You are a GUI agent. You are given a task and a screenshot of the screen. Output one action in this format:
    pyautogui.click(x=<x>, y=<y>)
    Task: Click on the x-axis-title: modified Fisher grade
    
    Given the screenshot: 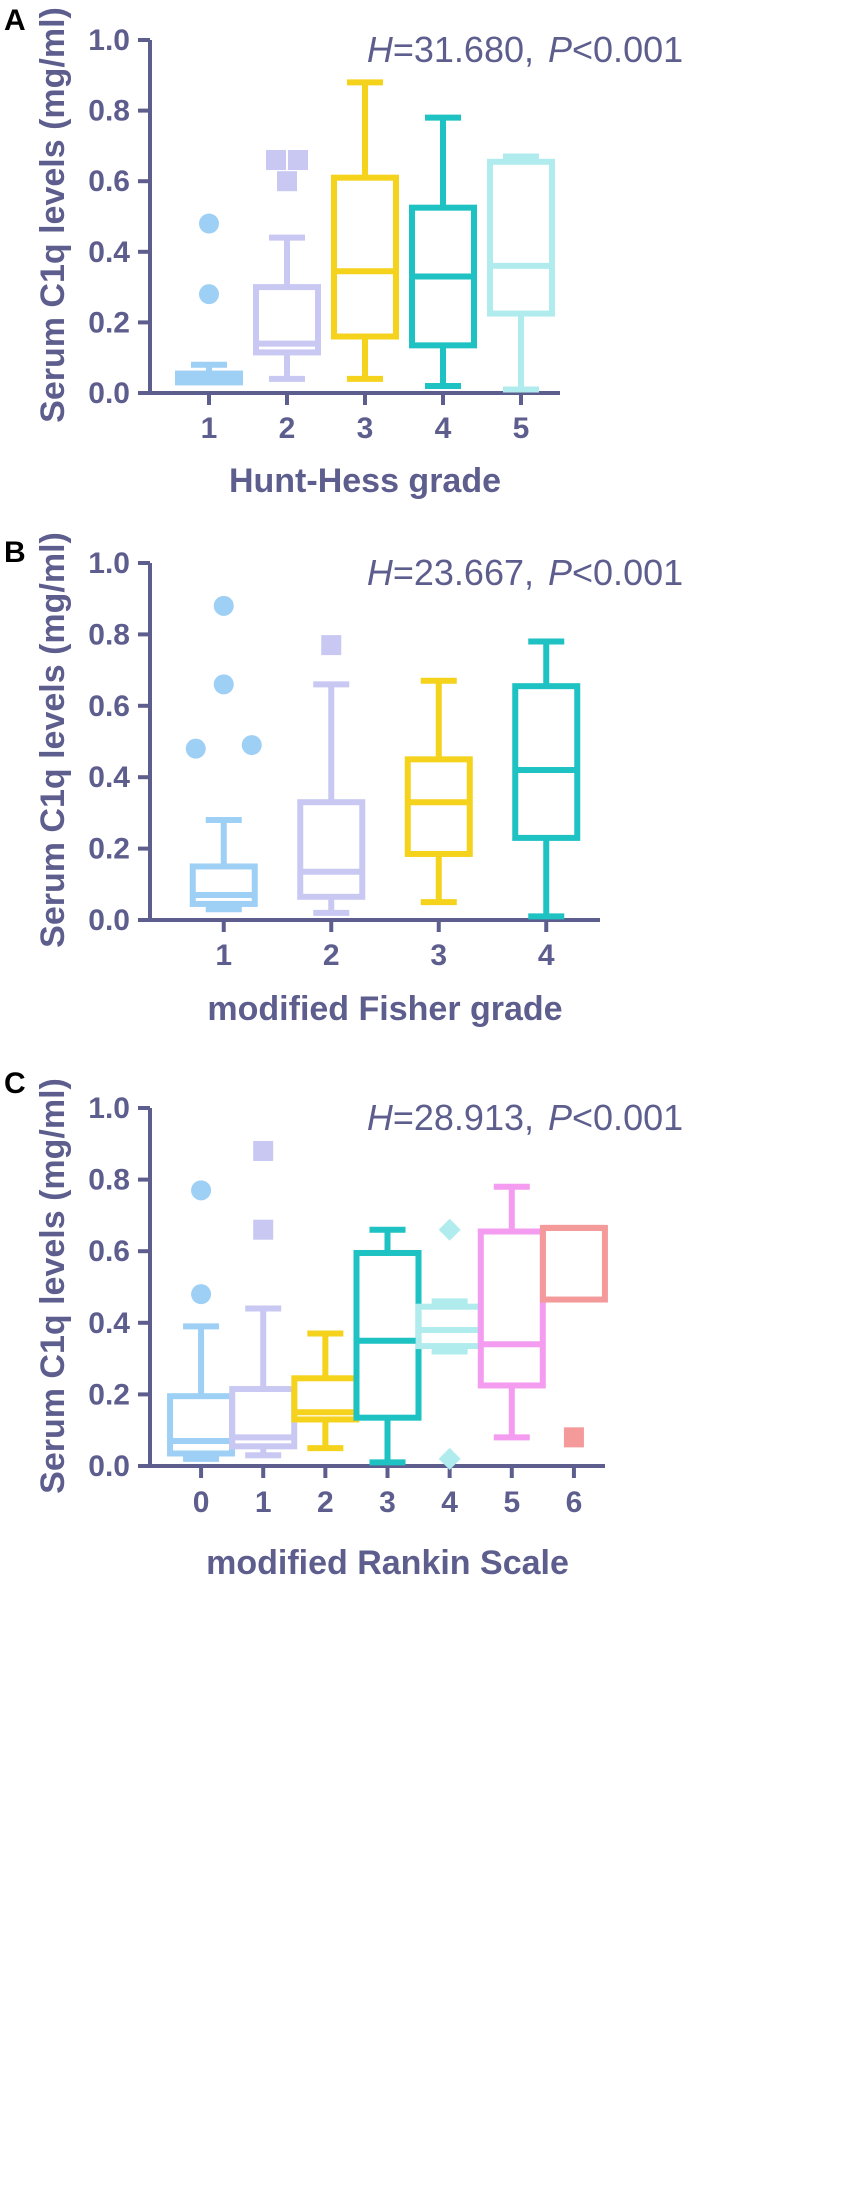 What is the action you would take?
    pyautogui.click(x=384, y=1009)
    